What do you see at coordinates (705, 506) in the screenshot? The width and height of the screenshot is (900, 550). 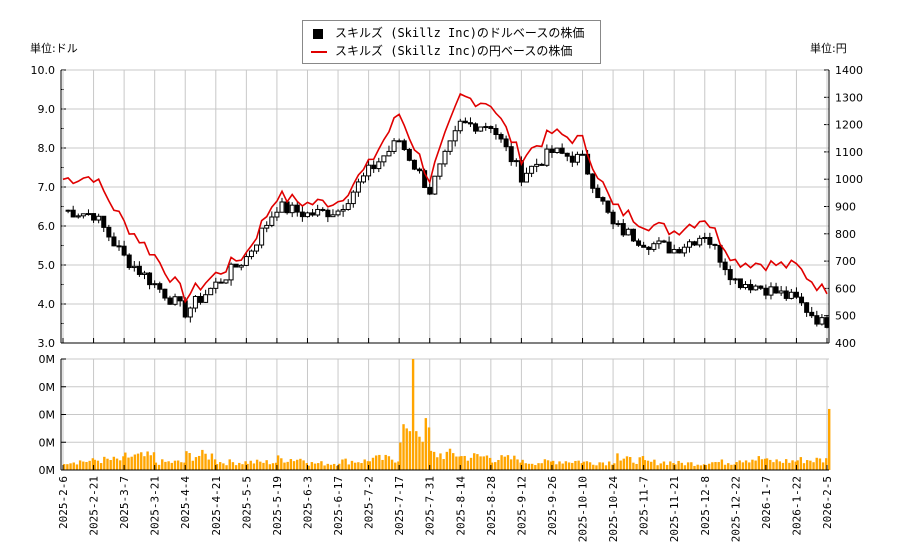 I see `x-tick-label: 2025-12-8` at bounding box center [705, 506].